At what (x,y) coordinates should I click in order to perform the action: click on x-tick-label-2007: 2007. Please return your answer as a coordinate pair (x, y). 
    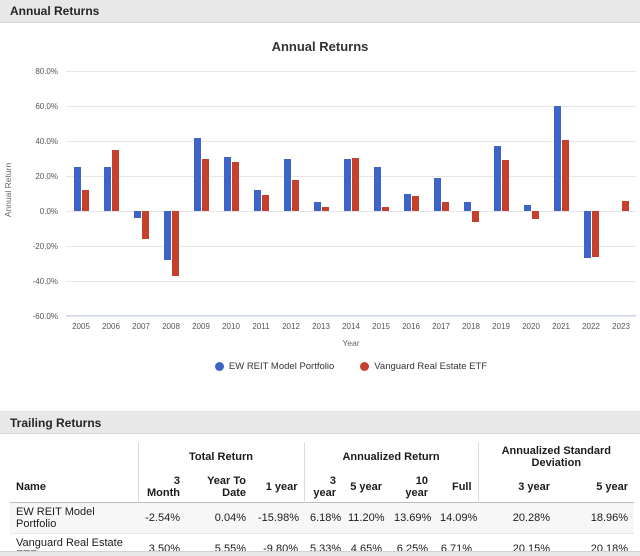
    Looking at the image, I should click on (141, 326).